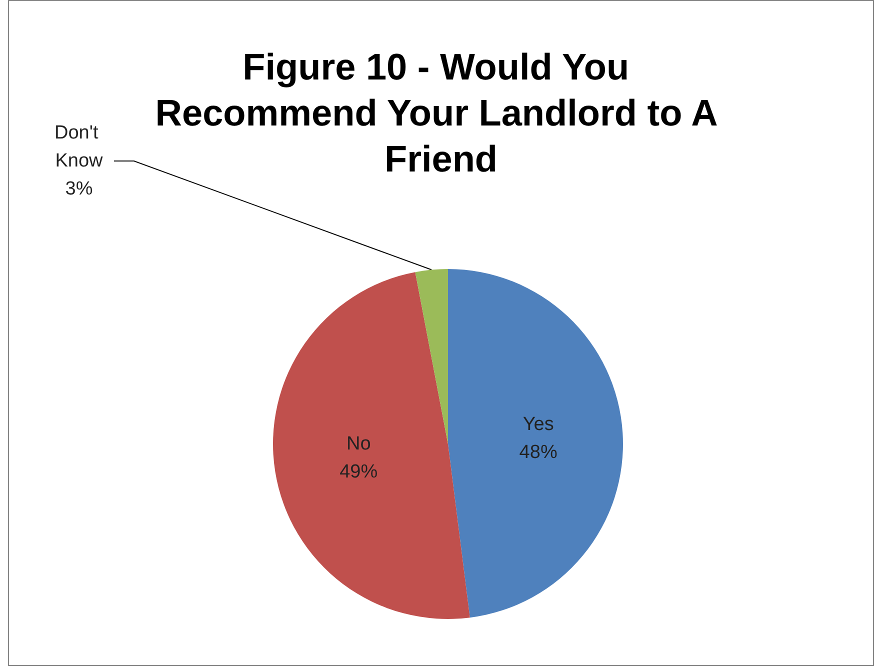  I want to click on data-label: 48%, so click(538, 452).